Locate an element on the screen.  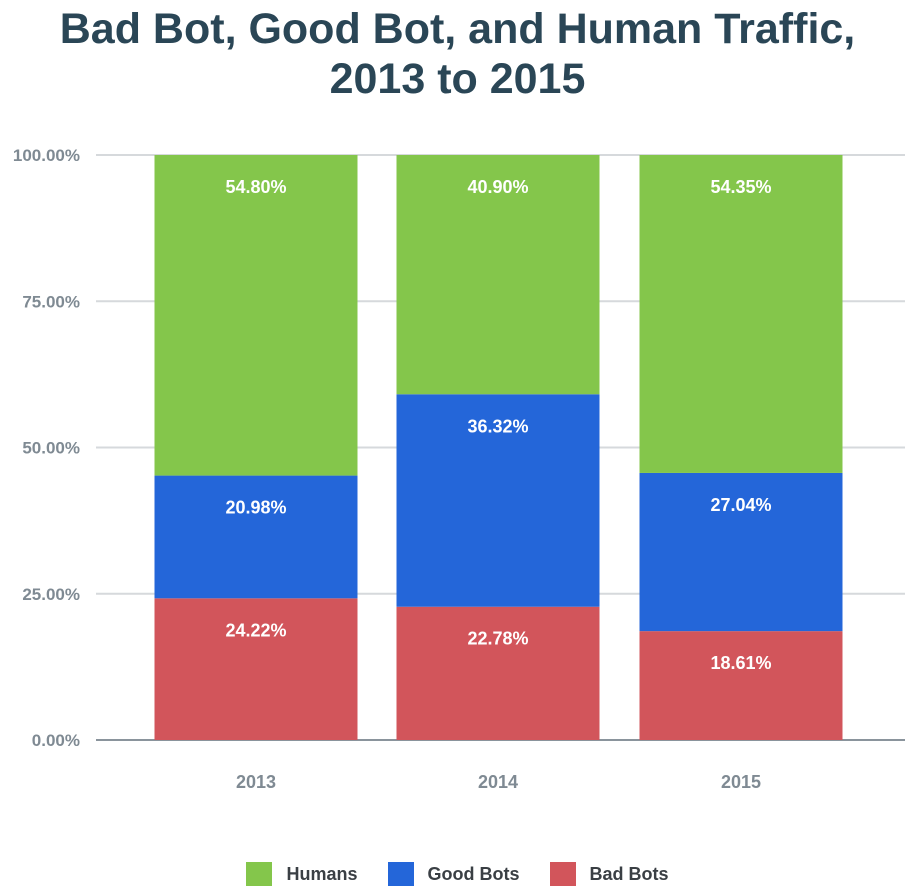
chart-title-line-1: Bad Bot, Good Bot, and Human Traffic, is located at coordinates (457, 29).